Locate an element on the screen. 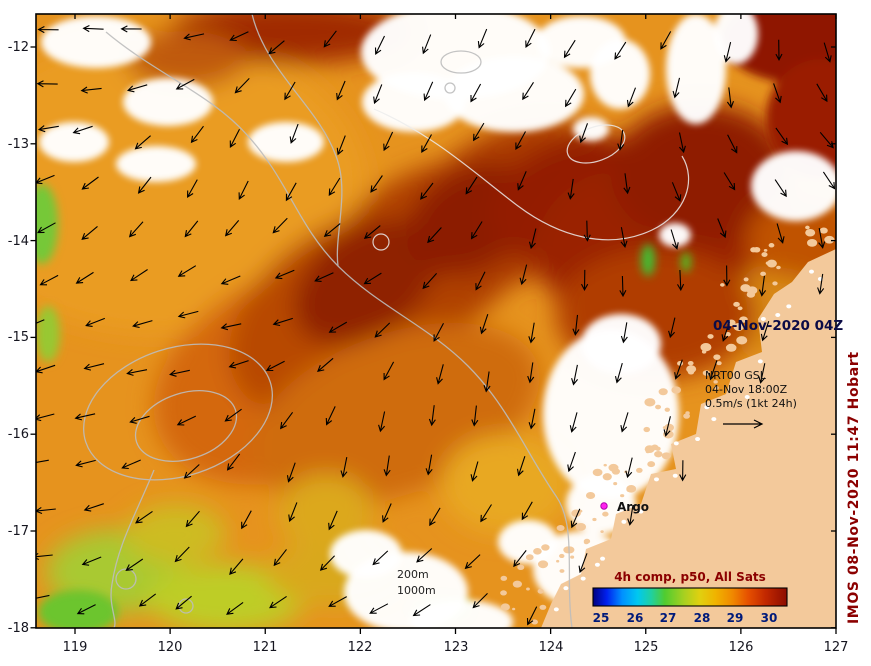 The image size is (871, 666). colorbar-tick-label: 26 is located at coordinates (635, 618).